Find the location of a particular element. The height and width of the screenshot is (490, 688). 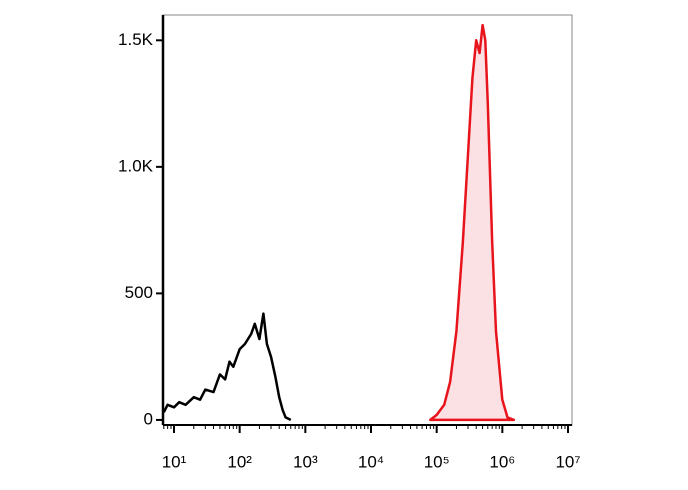

y-tick-label: 1.0K is located at coordinates (136, 165).